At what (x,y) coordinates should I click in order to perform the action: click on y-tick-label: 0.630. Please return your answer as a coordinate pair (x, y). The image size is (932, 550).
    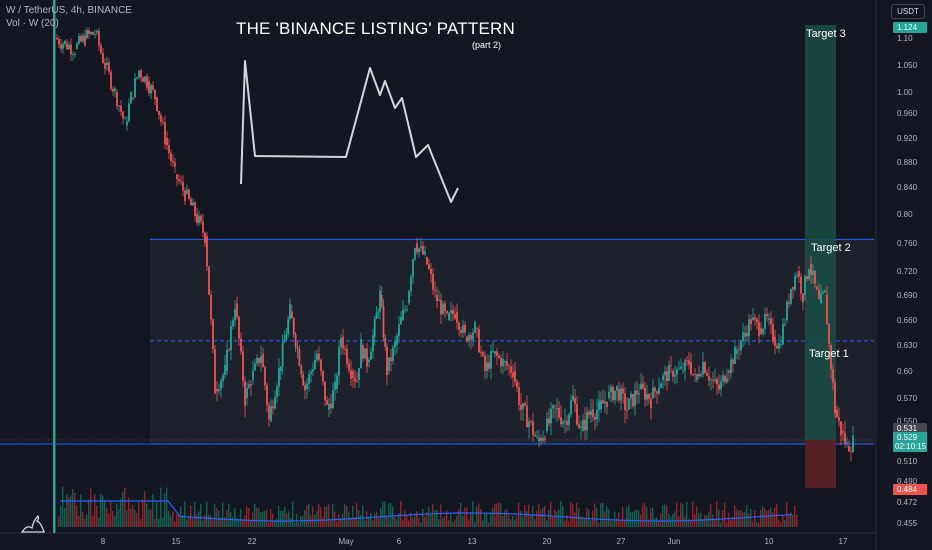
    Looking at the image, I should click on (907, 345).